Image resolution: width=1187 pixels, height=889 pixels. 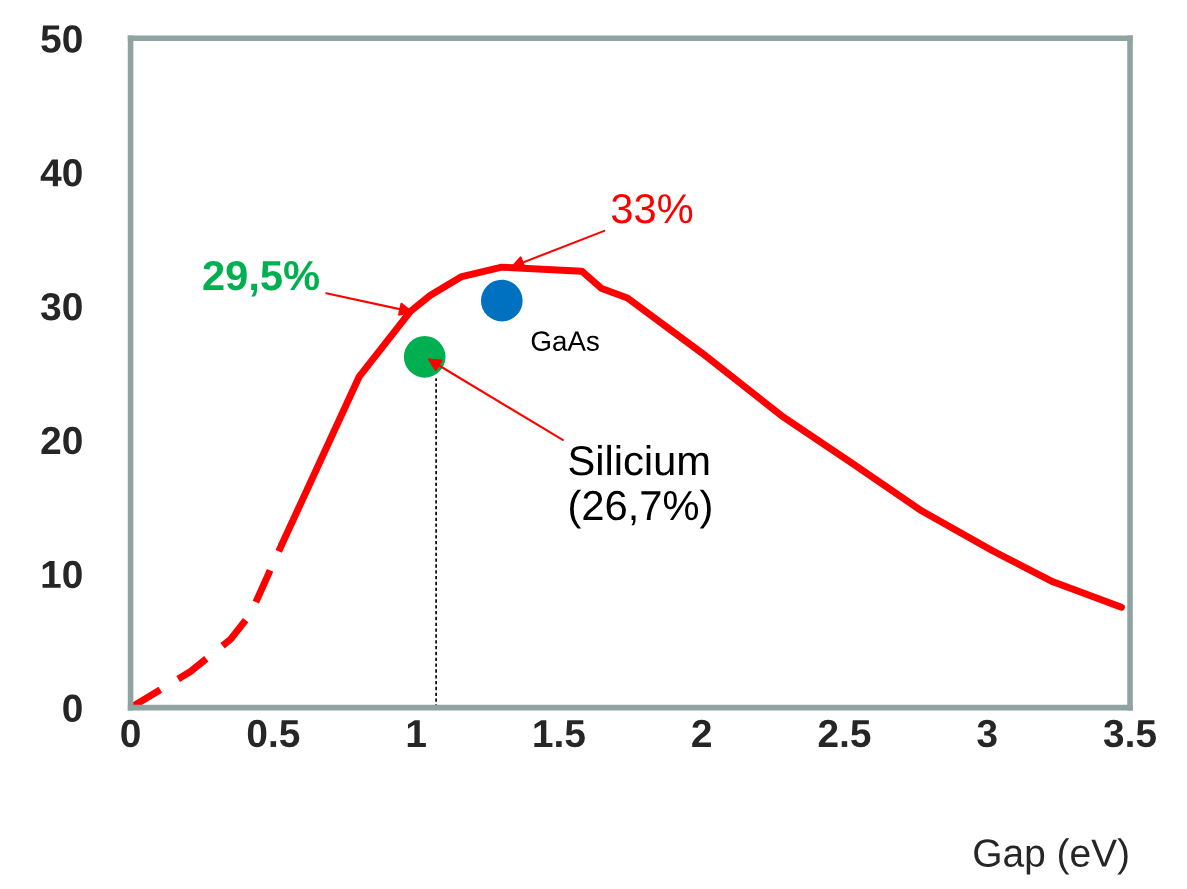 What do you see at coordinates (1051, 856) in the screenshot?
I see `x-axis-title: Gap (eV)` at bounding box center [1051, 856].